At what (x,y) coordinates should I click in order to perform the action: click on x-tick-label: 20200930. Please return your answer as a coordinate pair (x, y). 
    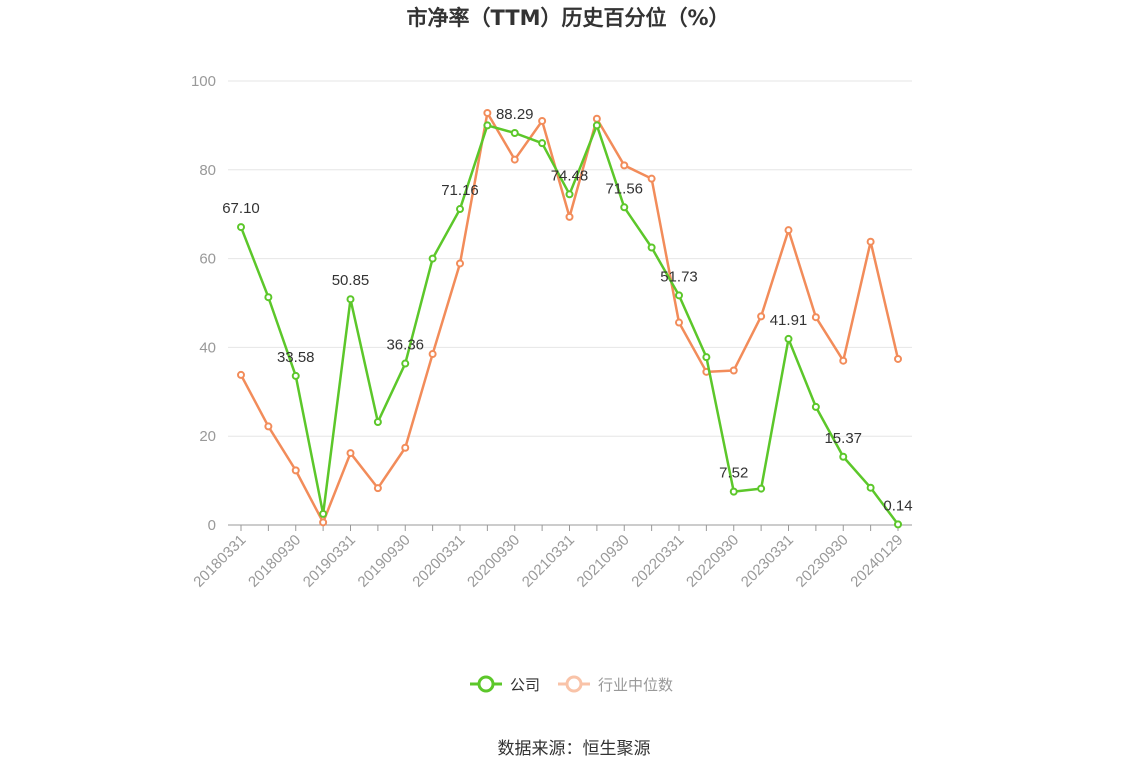
    Looking at the image, I should click on (493, 560).